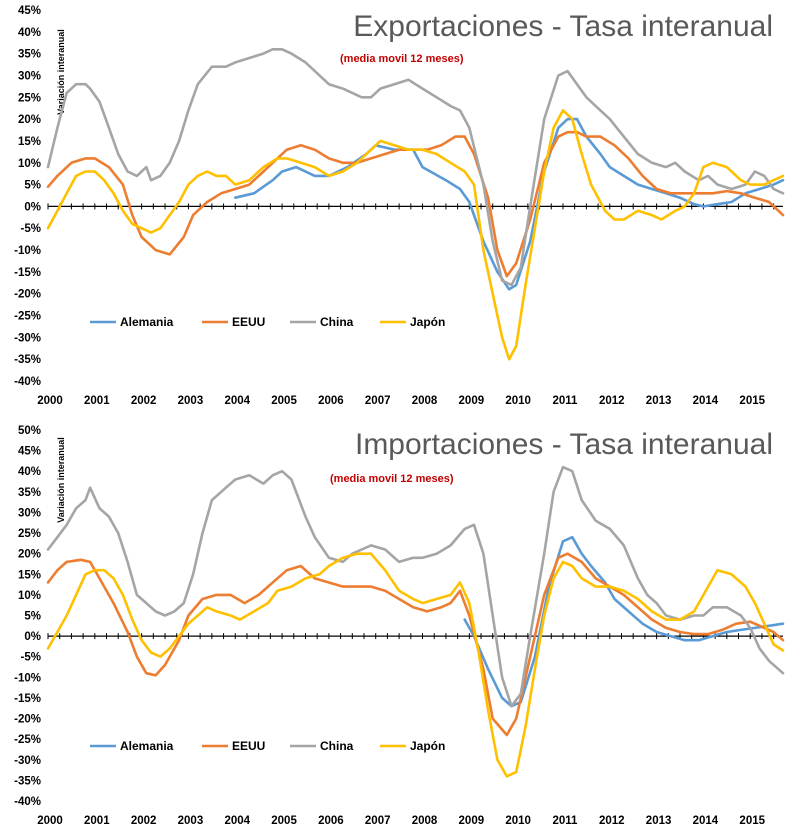 Image resolution: width=800 pixels, height=840 pixels. Describe the element at coordinates (29, 431) in the screenshot. I see `y-tick-label: 50%` at that location.